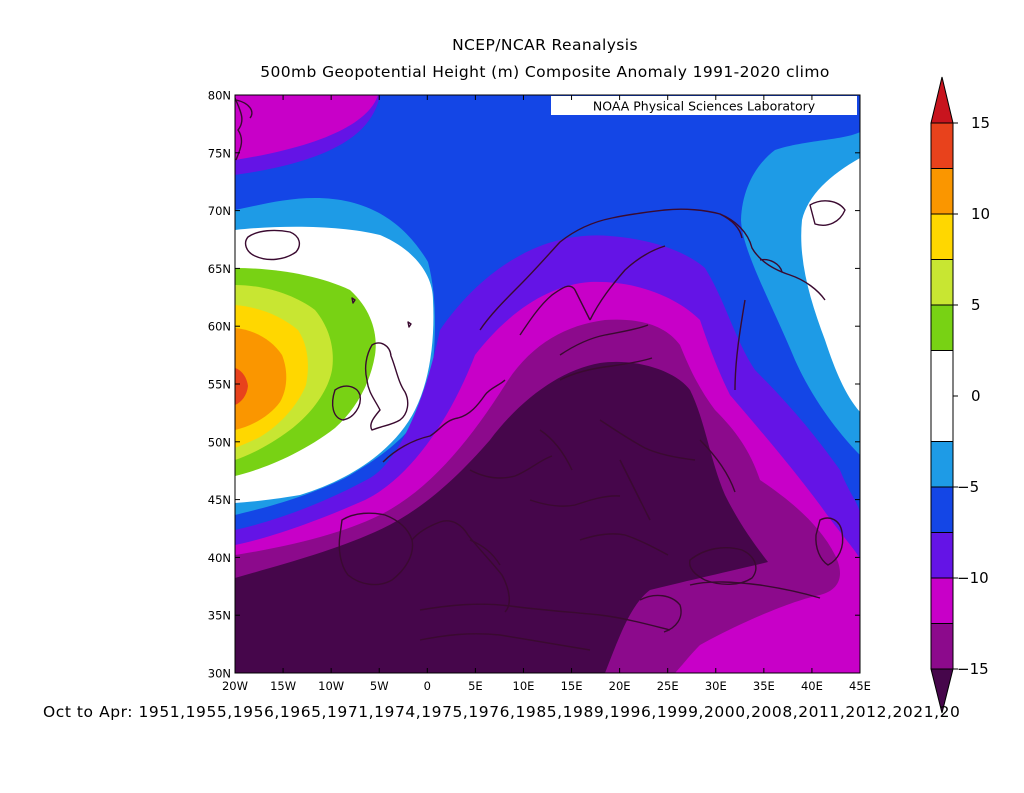 Image resolution: width=1024 pixels, height=793 pixels. What do you see at coordinates (475, 686) in the screenshot?
I see `lon-tick-label: 5E` at bounding box center [475, 686].